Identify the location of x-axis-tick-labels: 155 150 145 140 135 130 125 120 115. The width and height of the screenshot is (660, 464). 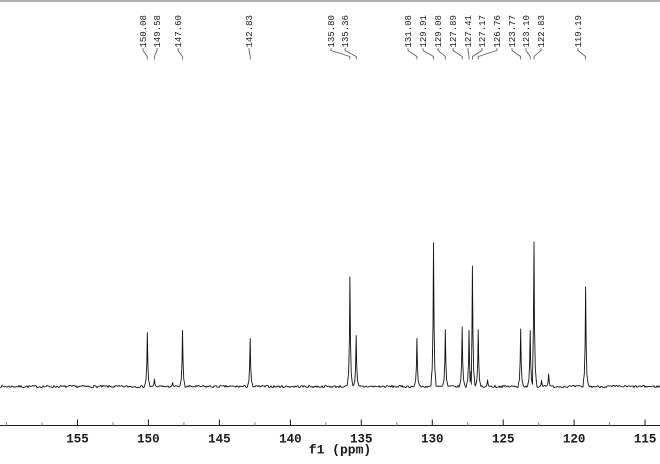
(361, 440).